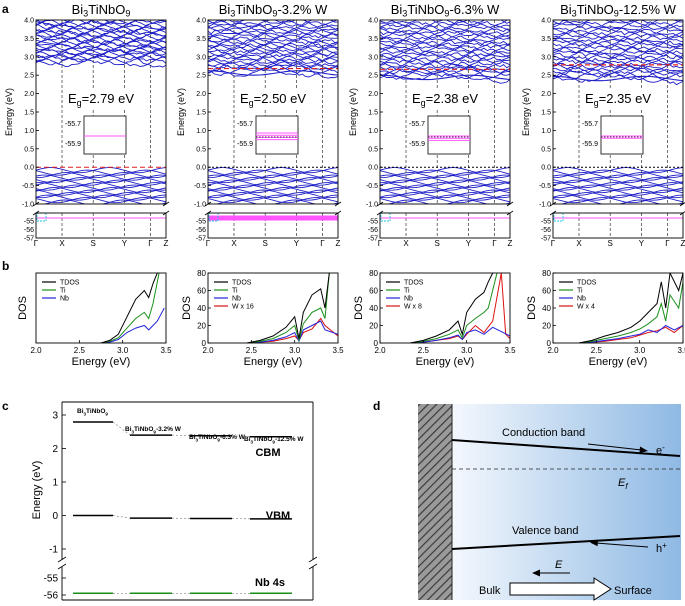 The height and width of the screenshot is (606, 685). Describe the element at coordinates (63, 291) in the screenshot. I see `legend-entry: Ti` at that location.